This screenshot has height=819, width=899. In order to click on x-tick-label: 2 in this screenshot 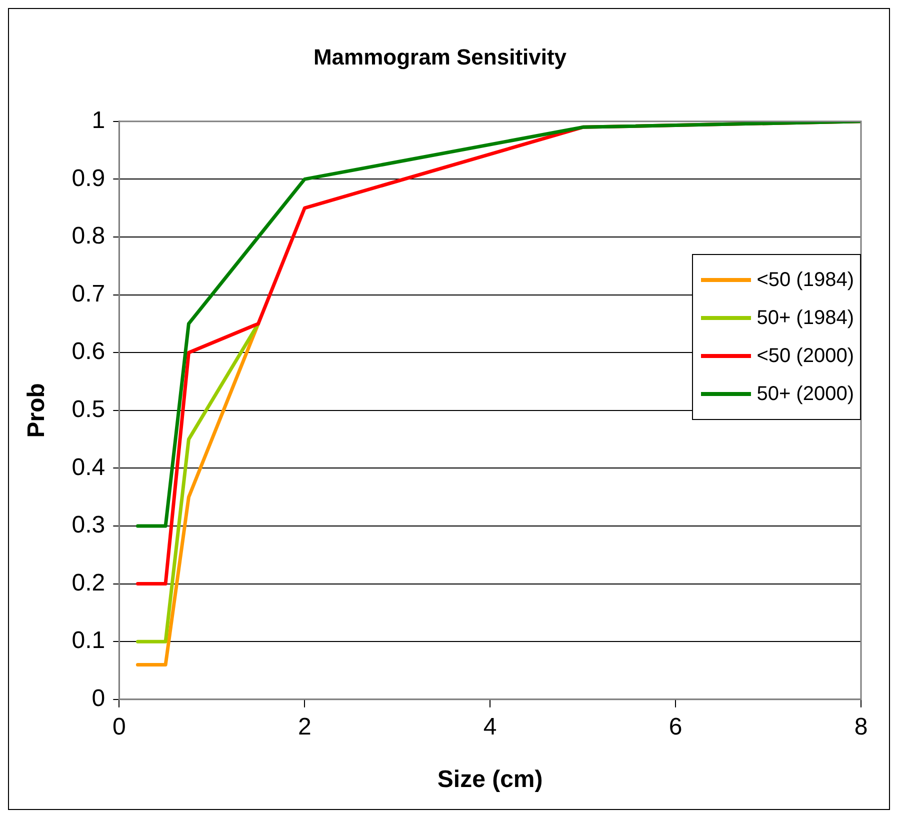, I will do `click(305, 726)`.